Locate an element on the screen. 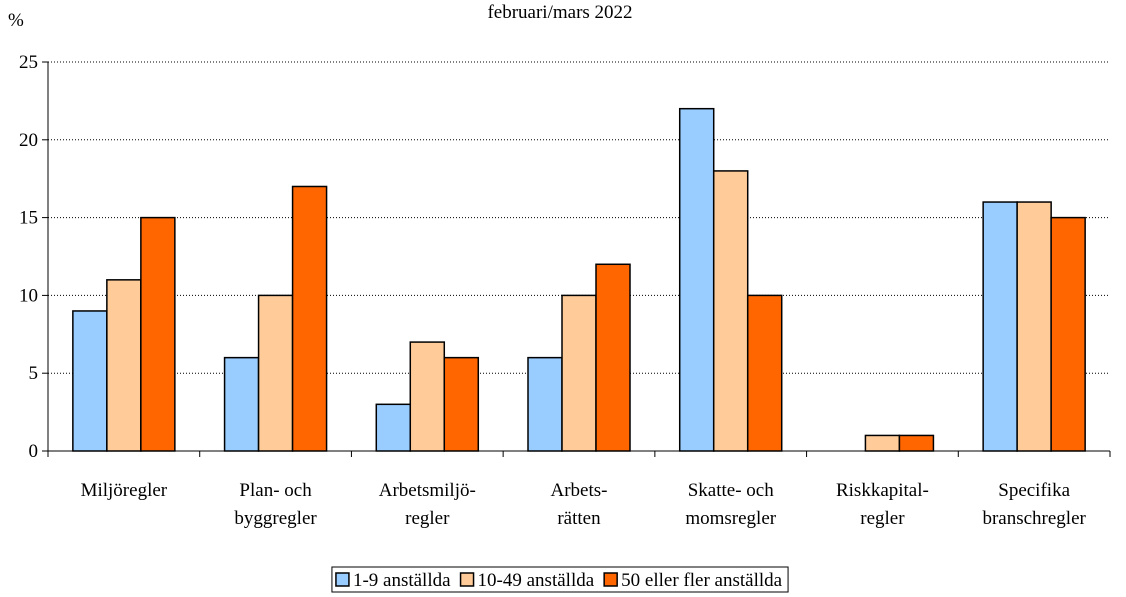 This screenshot has height=597, width=1126. legend-label: 10-49 anställda is located at coordinates (536, 580).